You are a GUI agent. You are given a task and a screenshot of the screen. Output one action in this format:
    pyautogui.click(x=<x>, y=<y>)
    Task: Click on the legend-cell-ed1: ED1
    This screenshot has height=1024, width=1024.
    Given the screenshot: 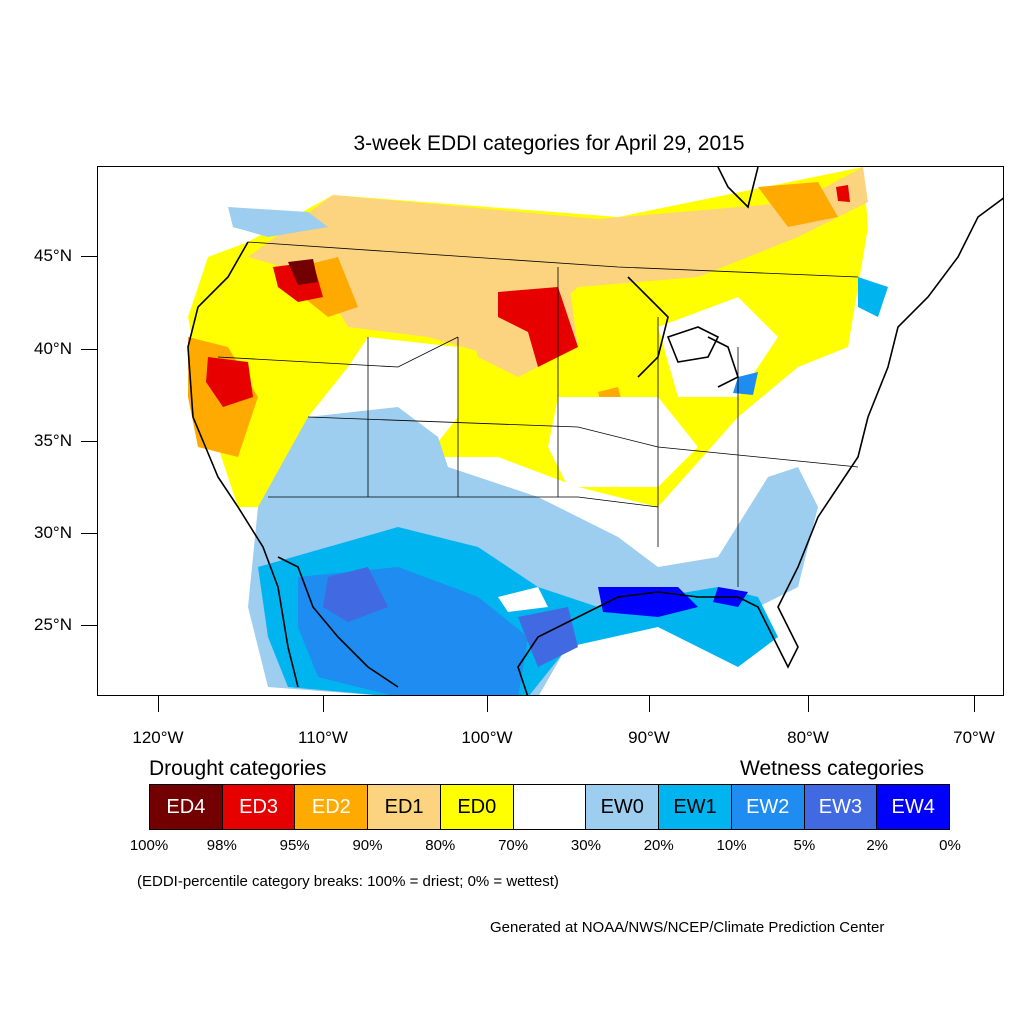 What is the action you would take?
    pyautogui.click(x=404, y=807)
    